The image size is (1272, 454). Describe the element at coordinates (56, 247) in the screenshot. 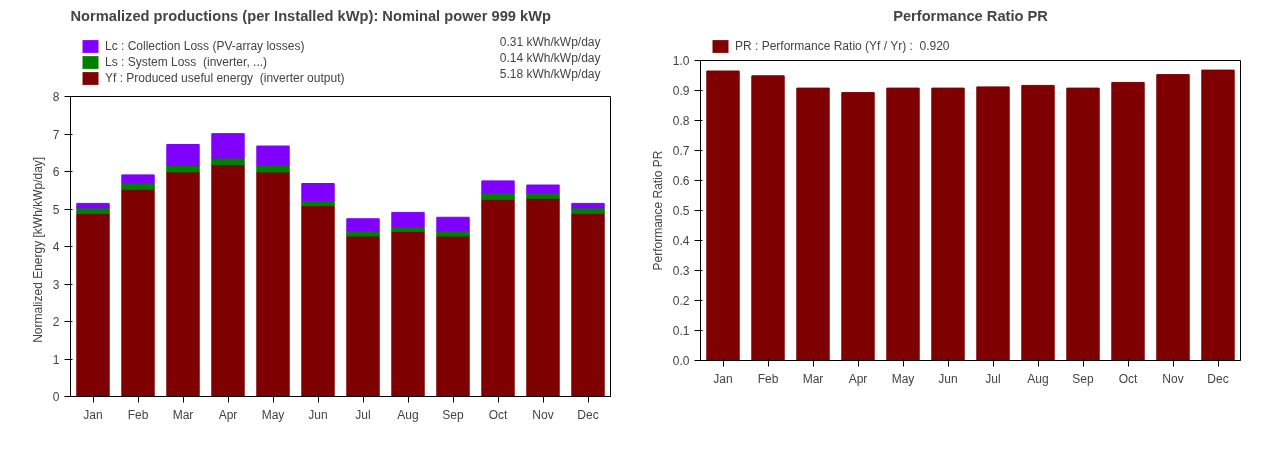

I see `y-tick-label: 4` at that location.